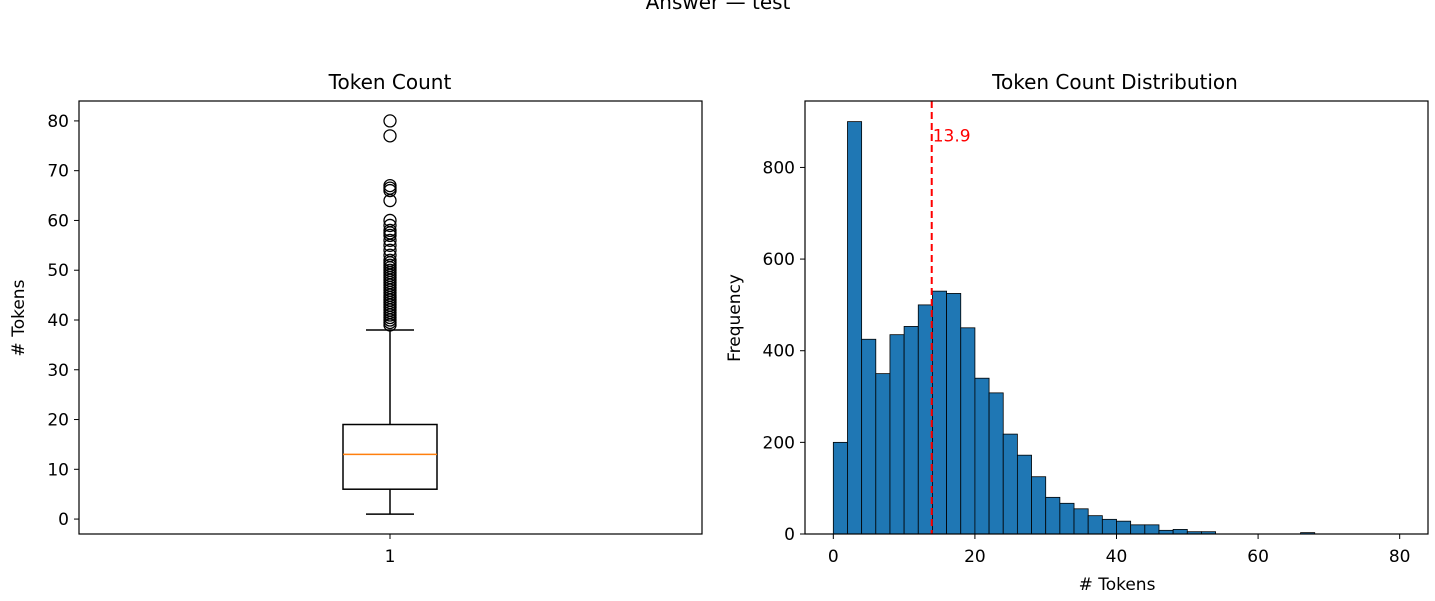 This screenshot has width=1435, height=601. Describe the element at coordinates (390, 82) in the screenshot. I see `box-plot-title: Token Count` at that location.